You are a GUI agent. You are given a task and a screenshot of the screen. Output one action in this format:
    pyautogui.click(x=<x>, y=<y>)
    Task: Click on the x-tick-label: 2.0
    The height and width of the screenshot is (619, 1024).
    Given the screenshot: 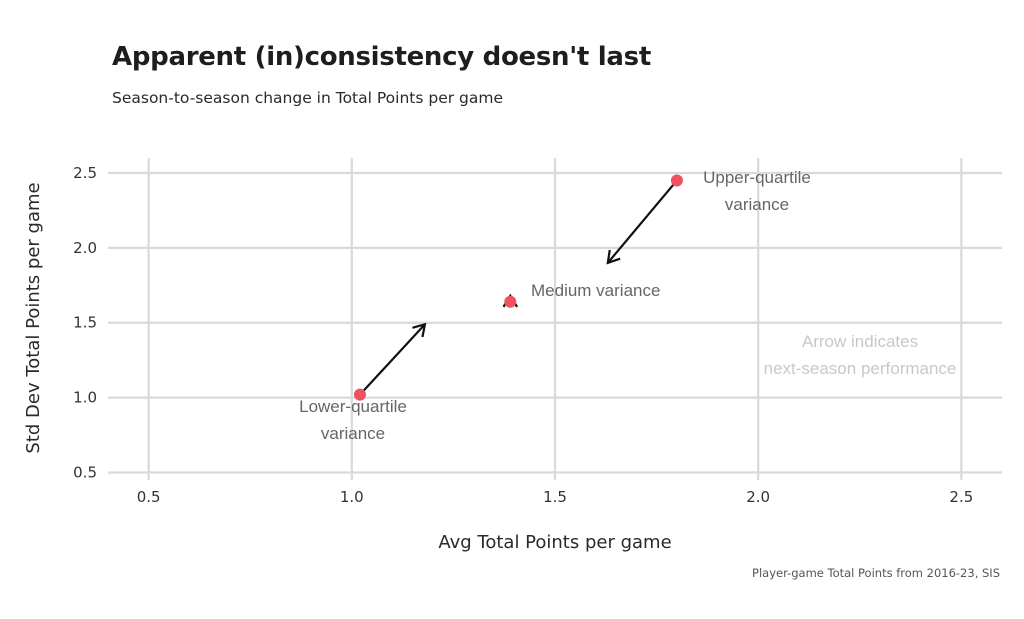 What is the action you would take?
    pyautogui.click(x=758, y=497)
    